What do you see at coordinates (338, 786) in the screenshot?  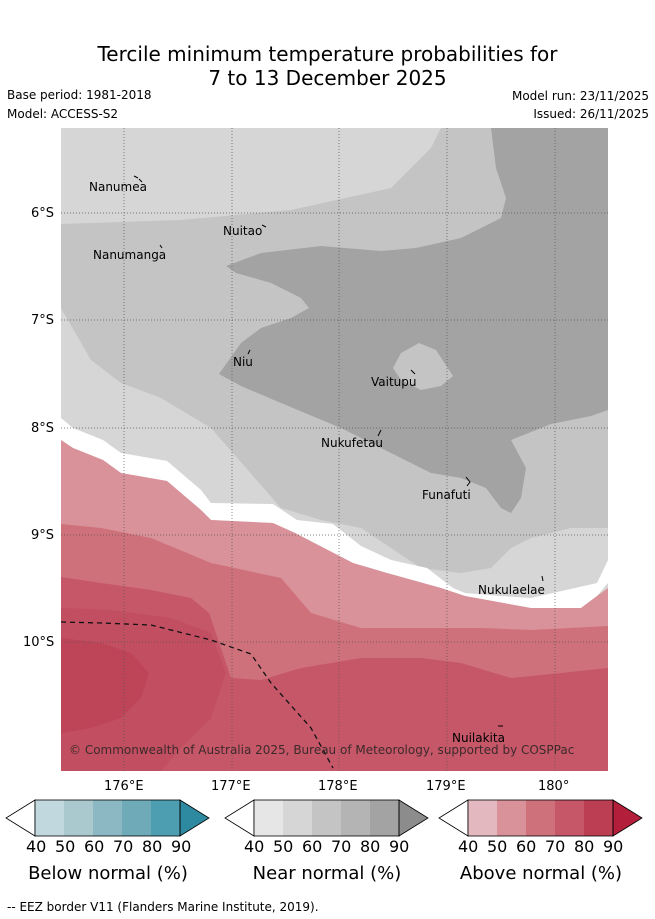 I see `lon-label-178e: 178°E` at bounding box center [338, 786].